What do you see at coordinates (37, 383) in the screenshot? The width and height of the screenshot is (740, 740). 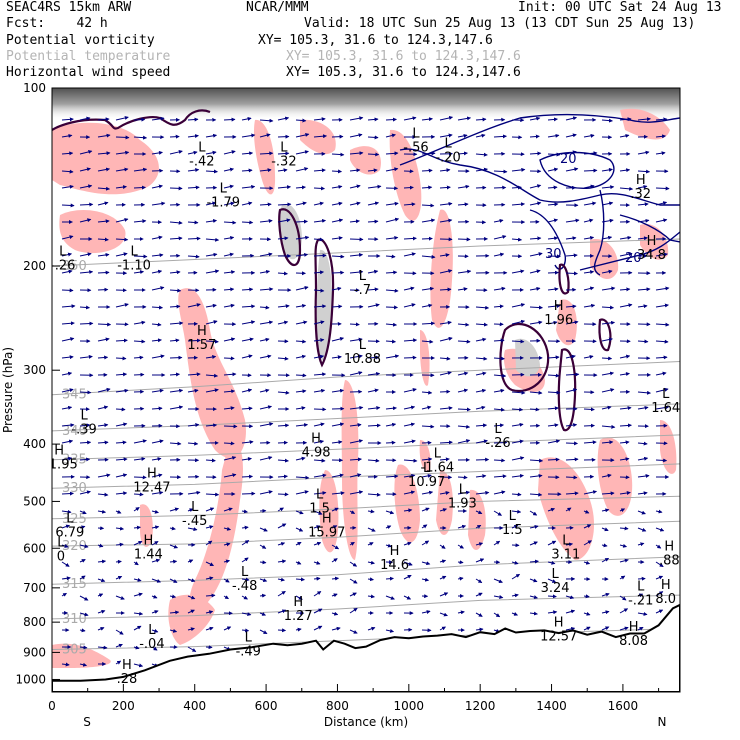 I see `y-axis: 100 200 300 400 500 600 700 800 900 1000` at bounding box center [37, 383].